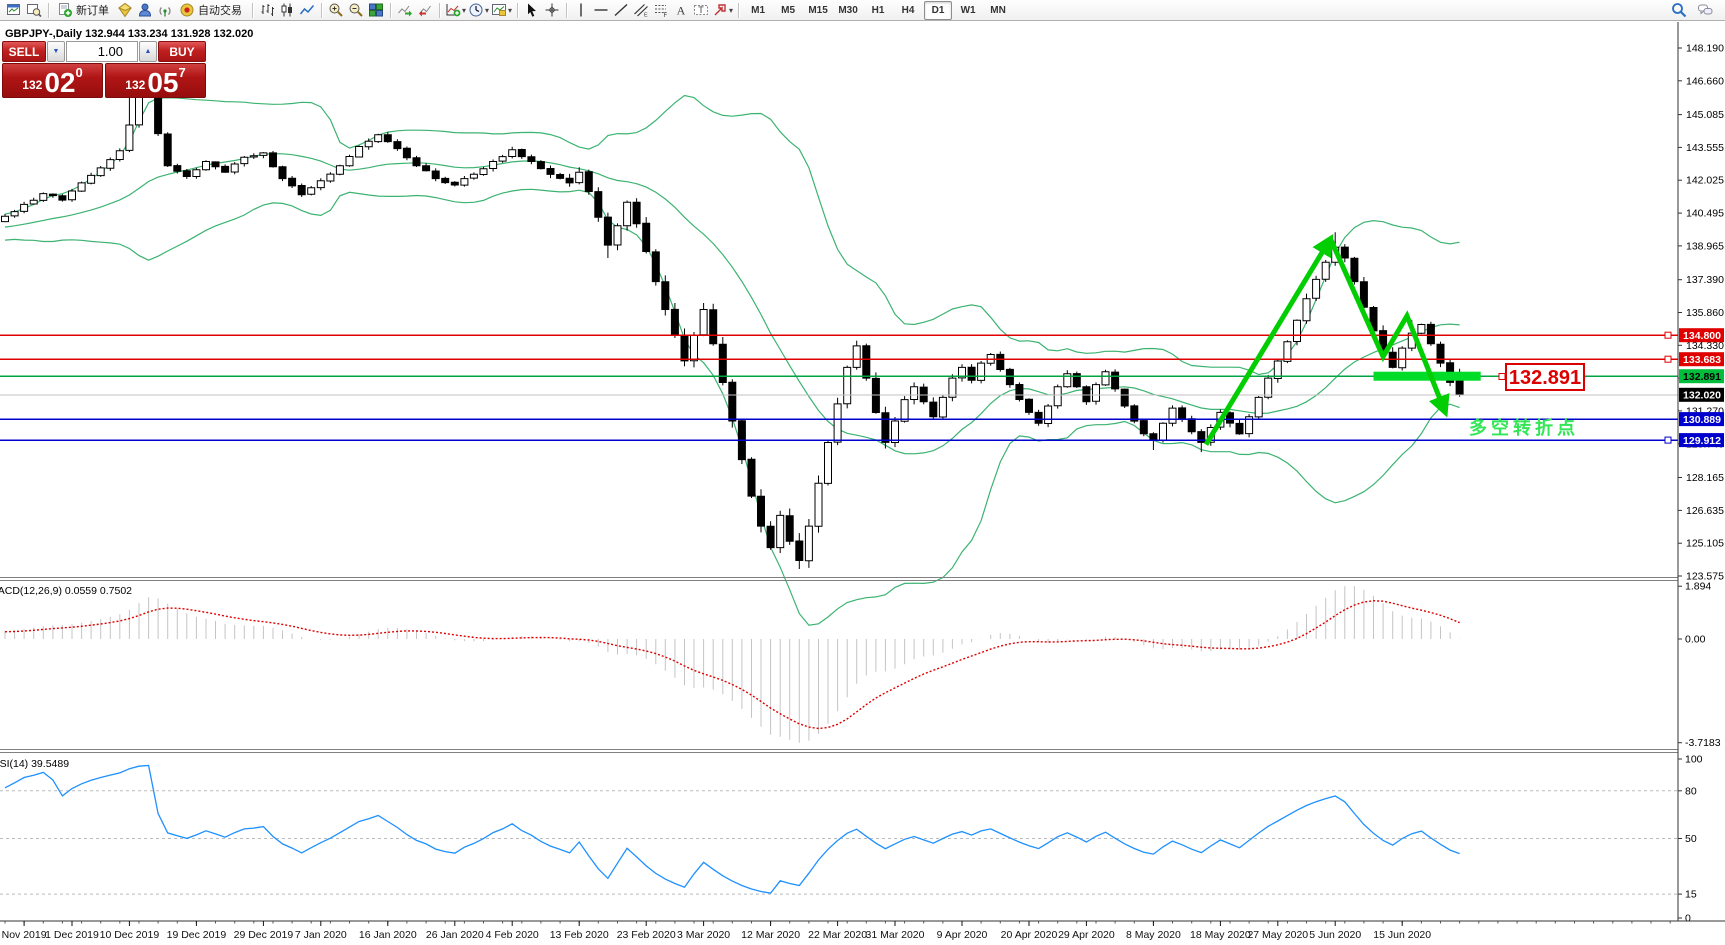 The image size is (1725, 945). I want to click on fibonacci-retracement-button: F, so click(661, 10).